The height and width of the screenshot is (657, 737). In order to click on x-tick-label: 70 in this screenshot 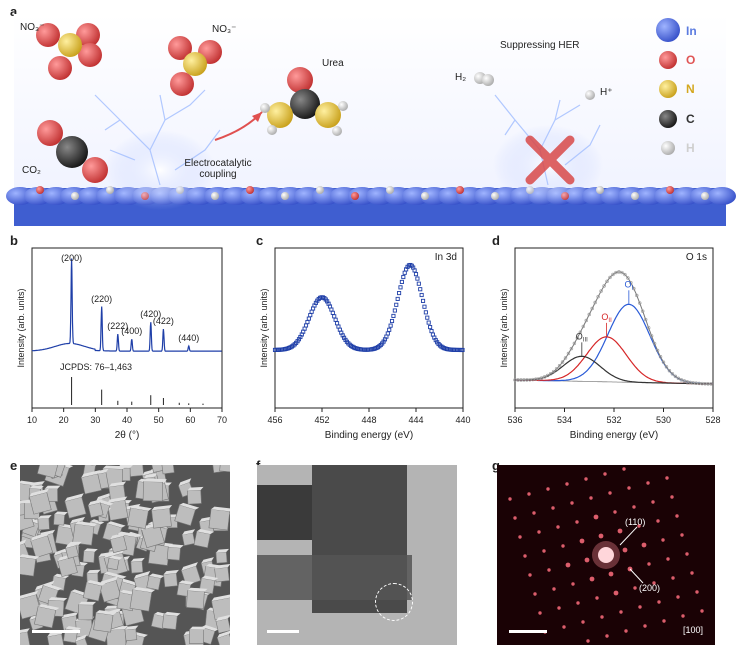, I will do `click(222, 420)`.